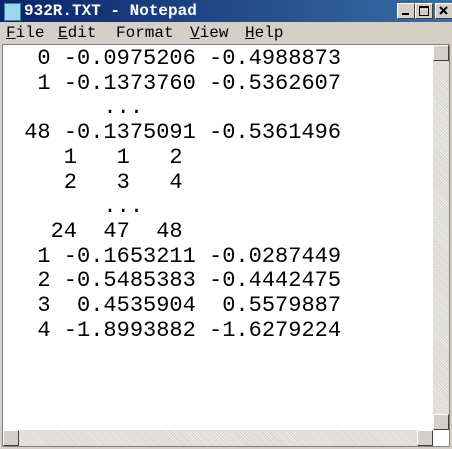  I want to click on scroll-left, so click(11, 438).